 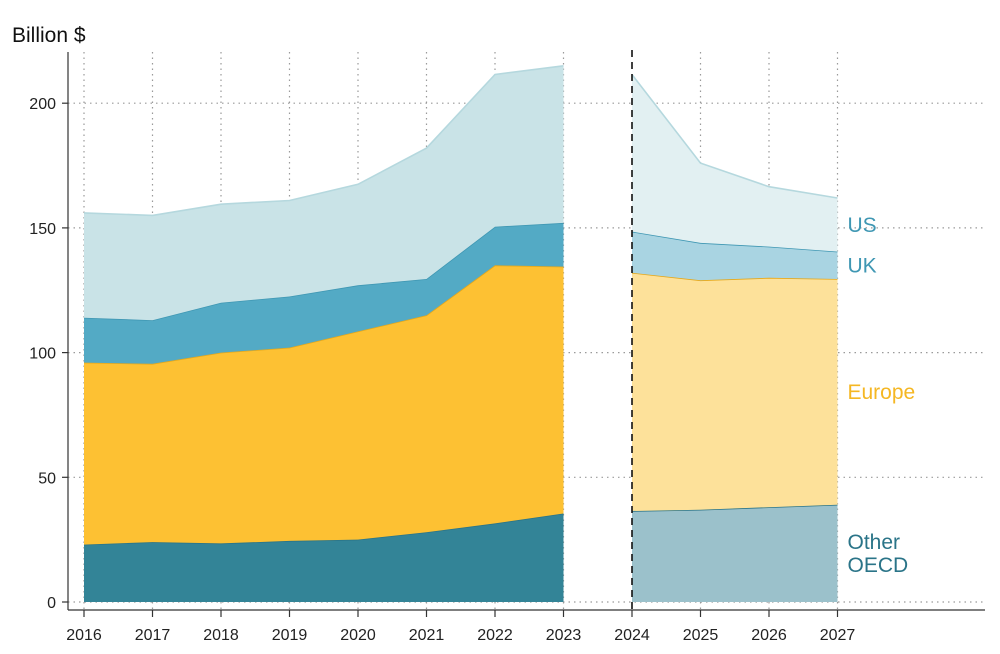 What do you see at coordinates (495, 635) in the screenshot?
I see `x-tick-label: 2022` at bounding box center [495, 635].